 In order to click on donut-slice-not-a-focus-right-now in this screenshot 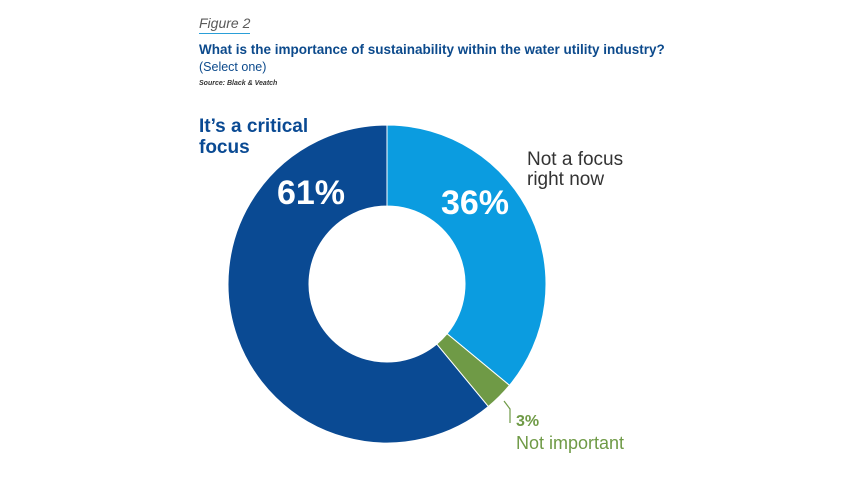, I will do `click(466, 255)`.